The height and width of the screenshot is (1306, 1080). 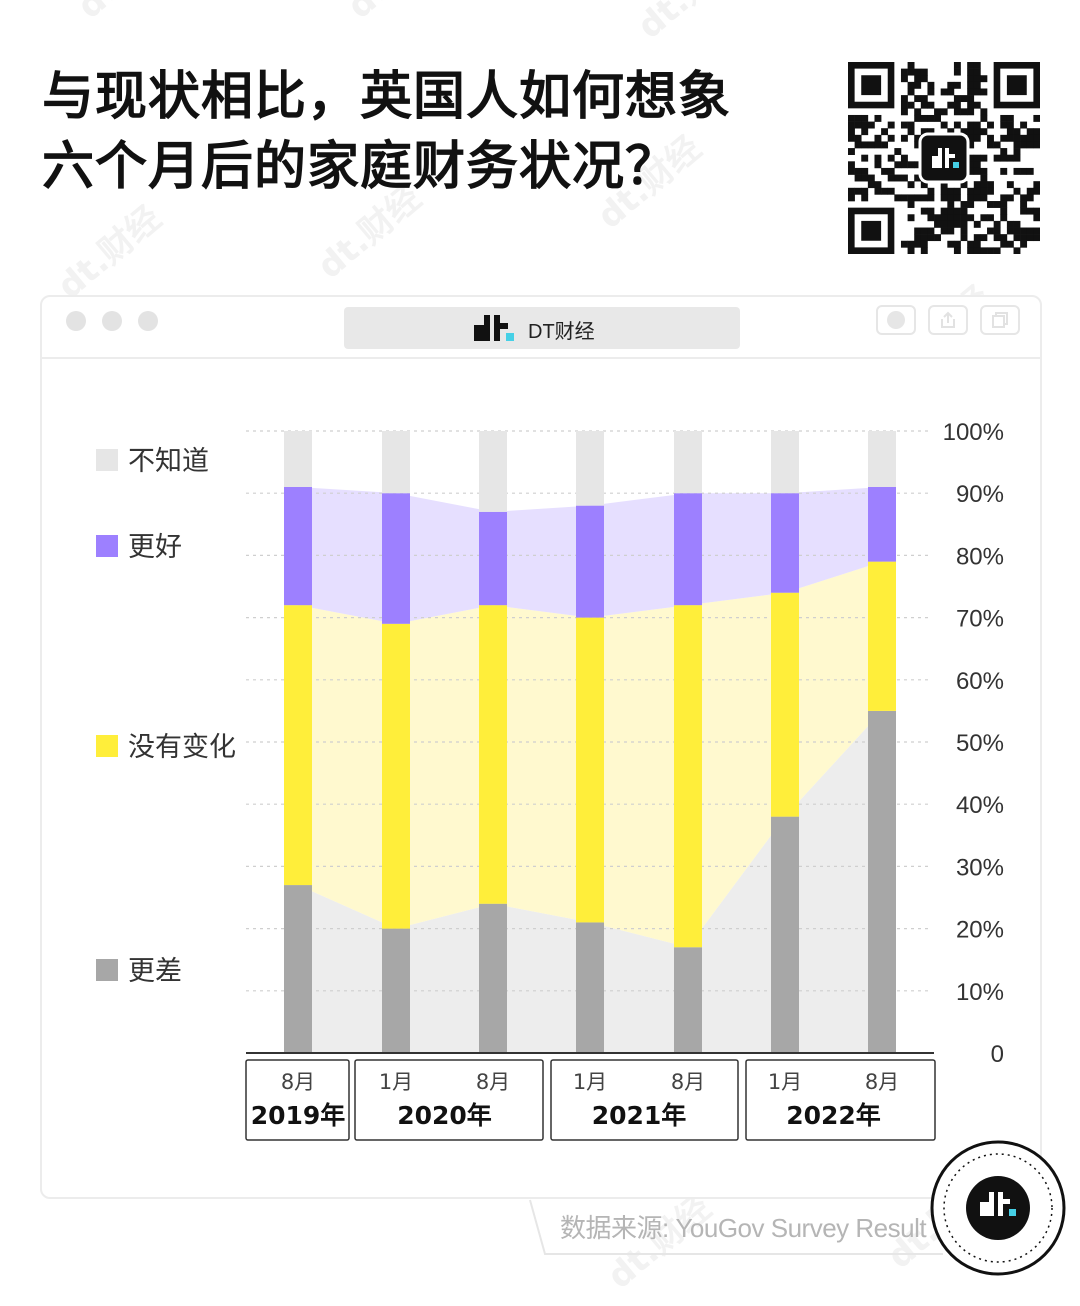 What do you see at coordinates (168, 461) in the screenshot?
I see `legend-label: 不知道` at bounding box center [168, 461].